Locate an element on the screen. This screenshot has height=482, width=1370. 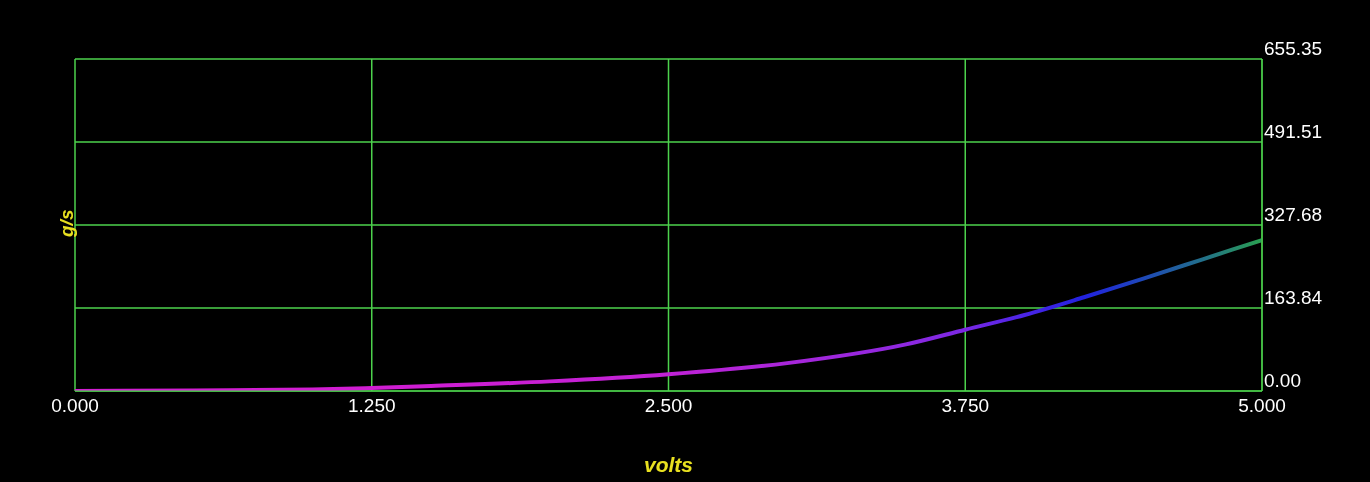
x-tick-label: 0.000 is located at coordinates (75, 406).